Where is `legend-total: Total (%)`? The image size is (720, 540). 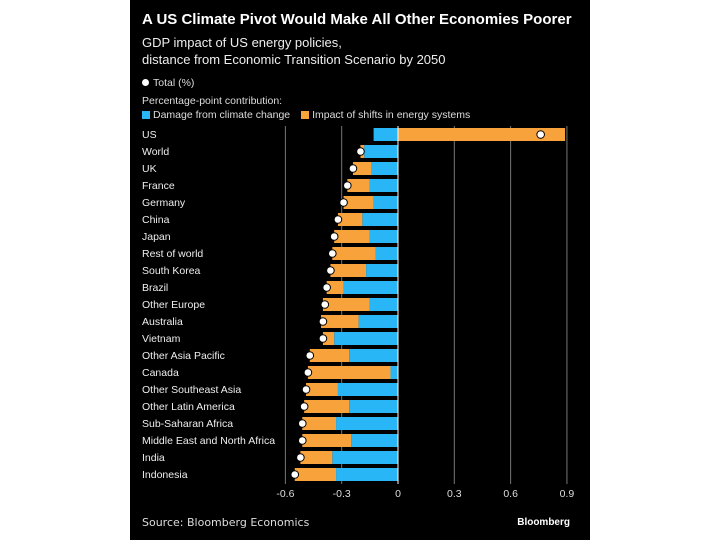
legend-total: Total (%) is located at coordinates (168, 83).